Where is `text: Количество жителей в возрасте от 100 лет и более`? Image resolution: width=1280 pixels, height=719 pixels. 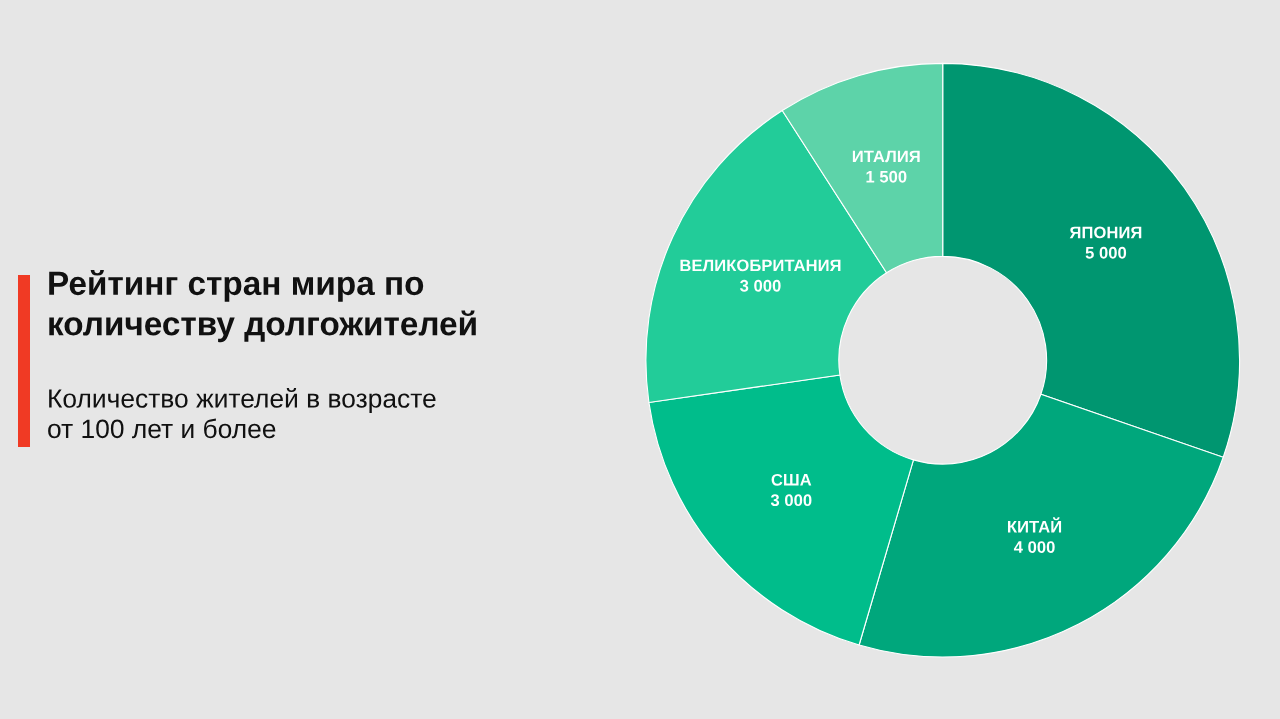
text: Количество жителей в возрасте от 100 лет и более is located at coordinates (242, 413).